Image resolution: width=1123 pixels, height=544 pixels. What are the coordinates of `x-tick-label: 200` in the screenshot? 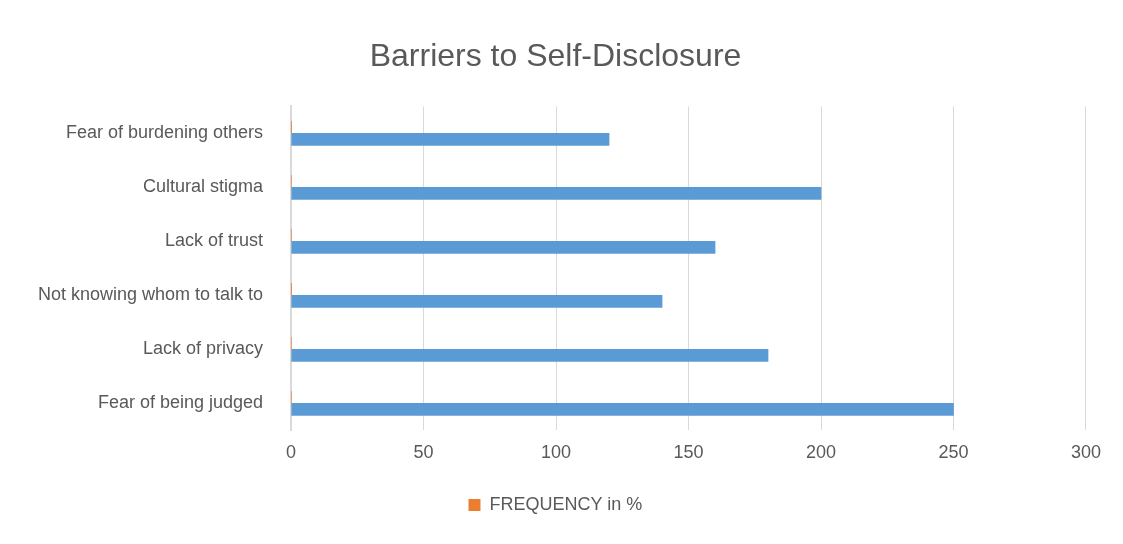 It's located at (821, 452).